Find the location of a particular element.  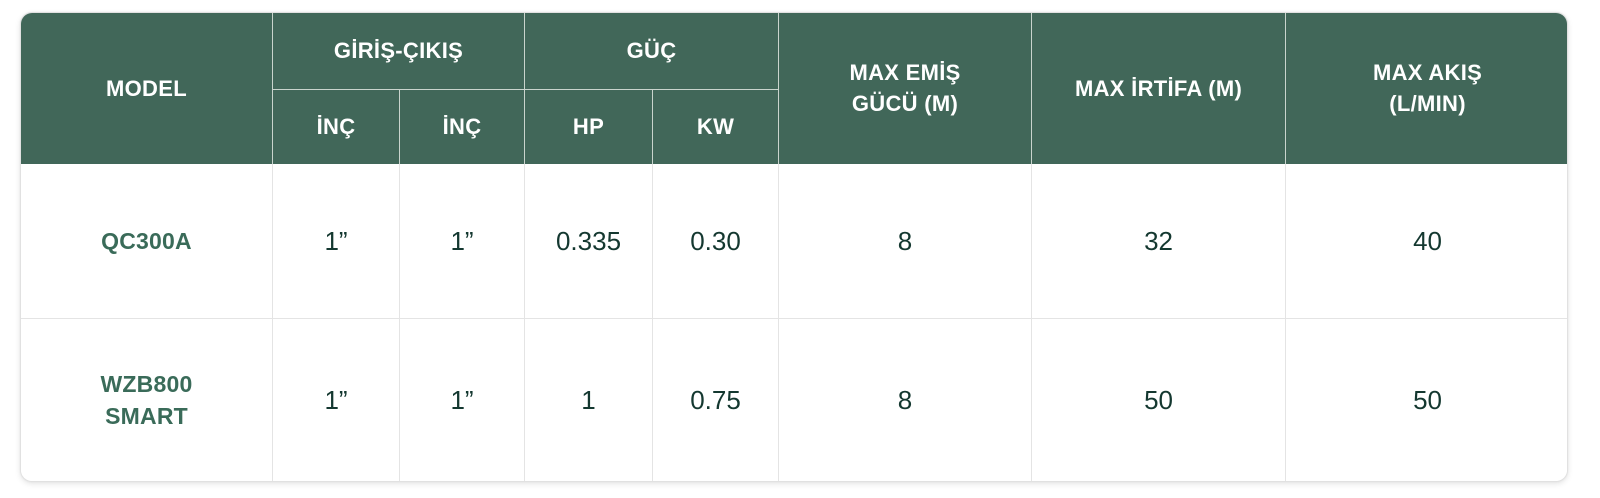

col-header-guc: GÜÇ is located at coordinates (651, 51).